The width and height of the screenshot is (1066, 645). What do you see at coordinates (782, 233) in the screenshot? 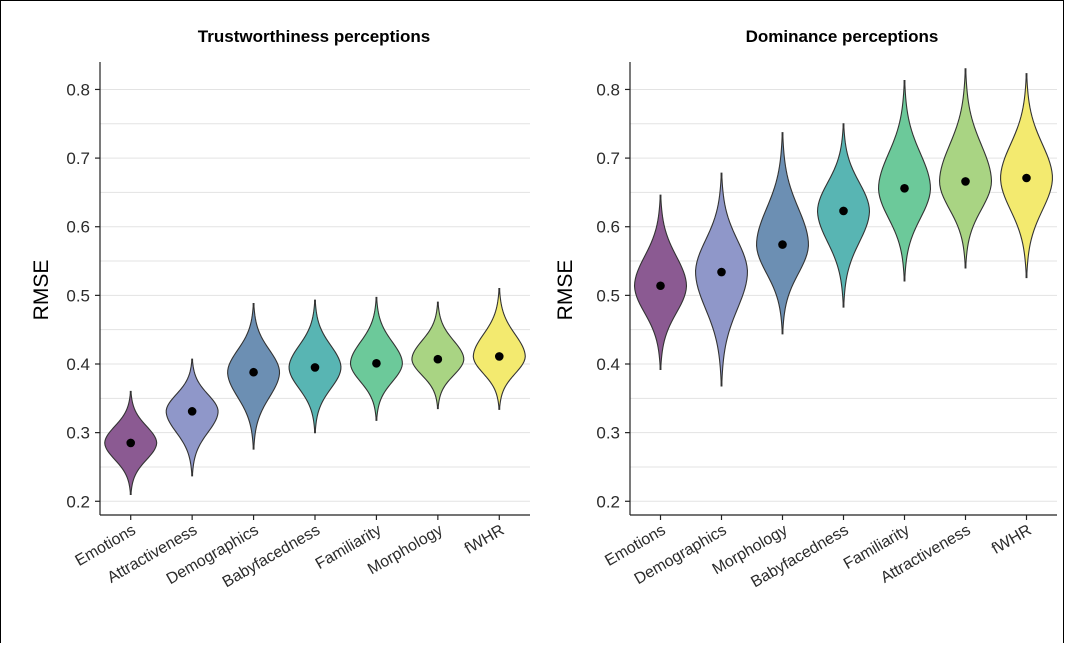
I see `violin-morphology` at bounding box center [782, 233].